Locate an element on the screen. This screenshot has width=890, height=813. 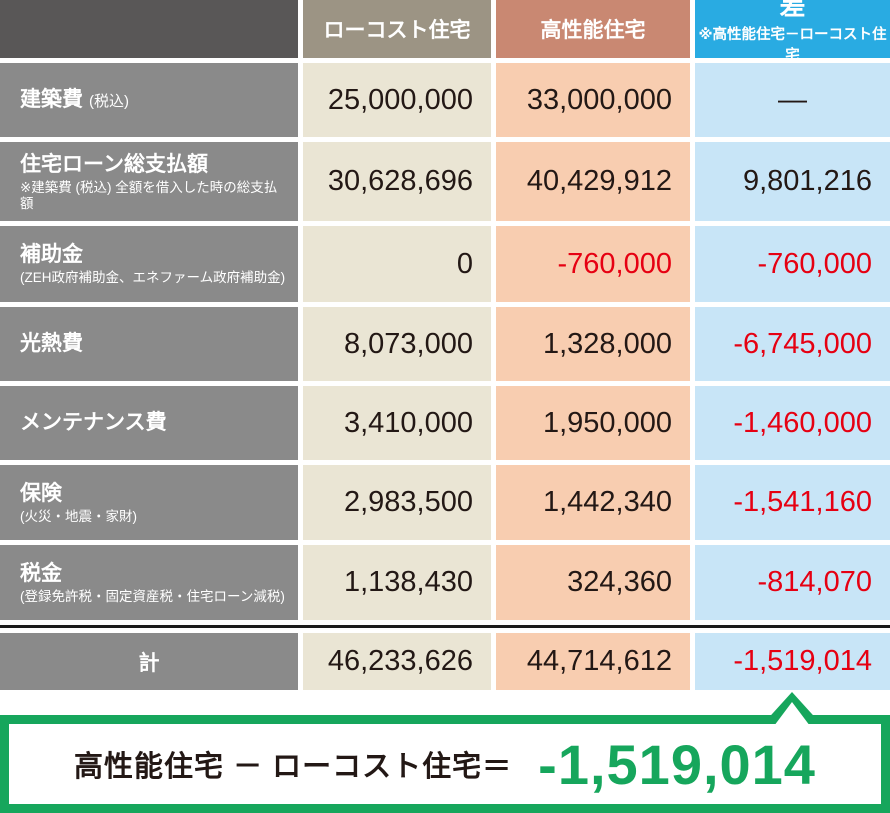
value-lowcost: 8,073,000 is located at coordinates (397, 344).